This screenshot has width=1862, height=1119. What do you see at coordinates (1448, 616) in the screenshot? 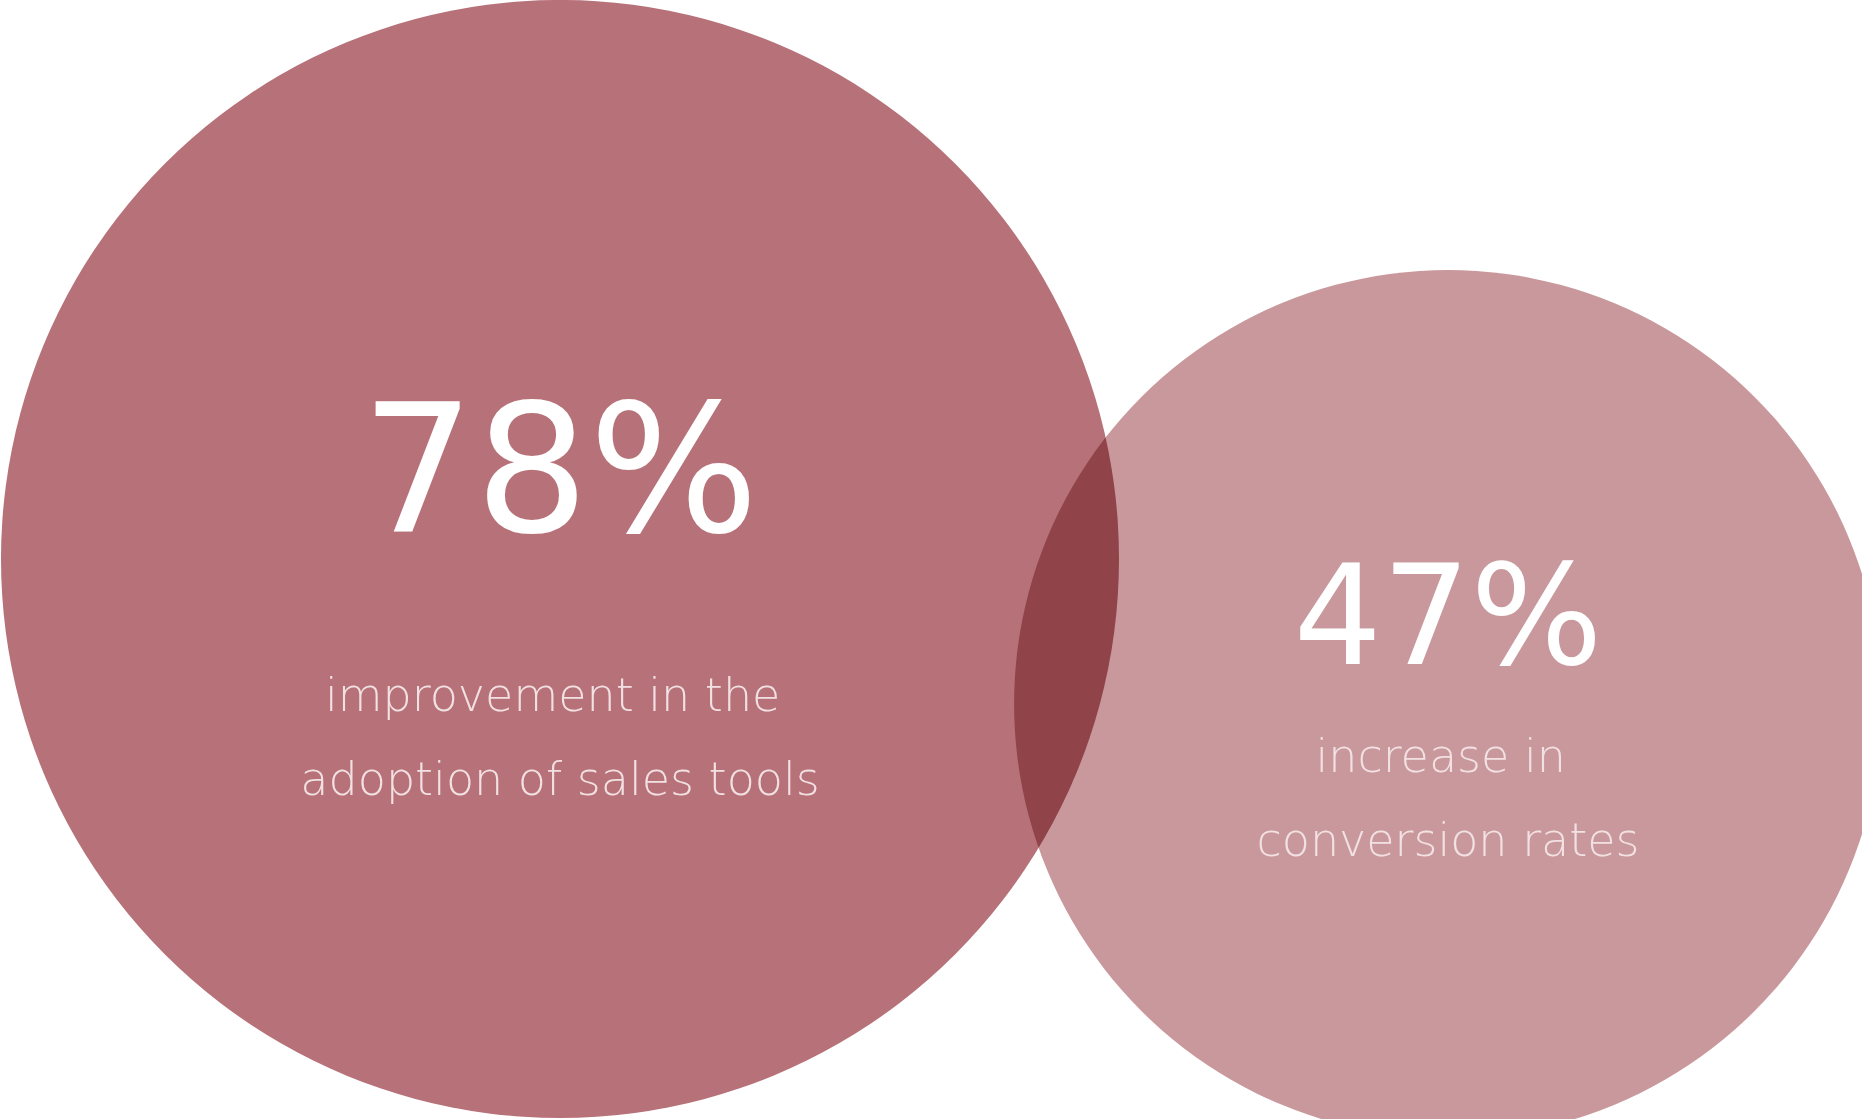
I see `data-label: 47%` at bounding box center [1448, 616].